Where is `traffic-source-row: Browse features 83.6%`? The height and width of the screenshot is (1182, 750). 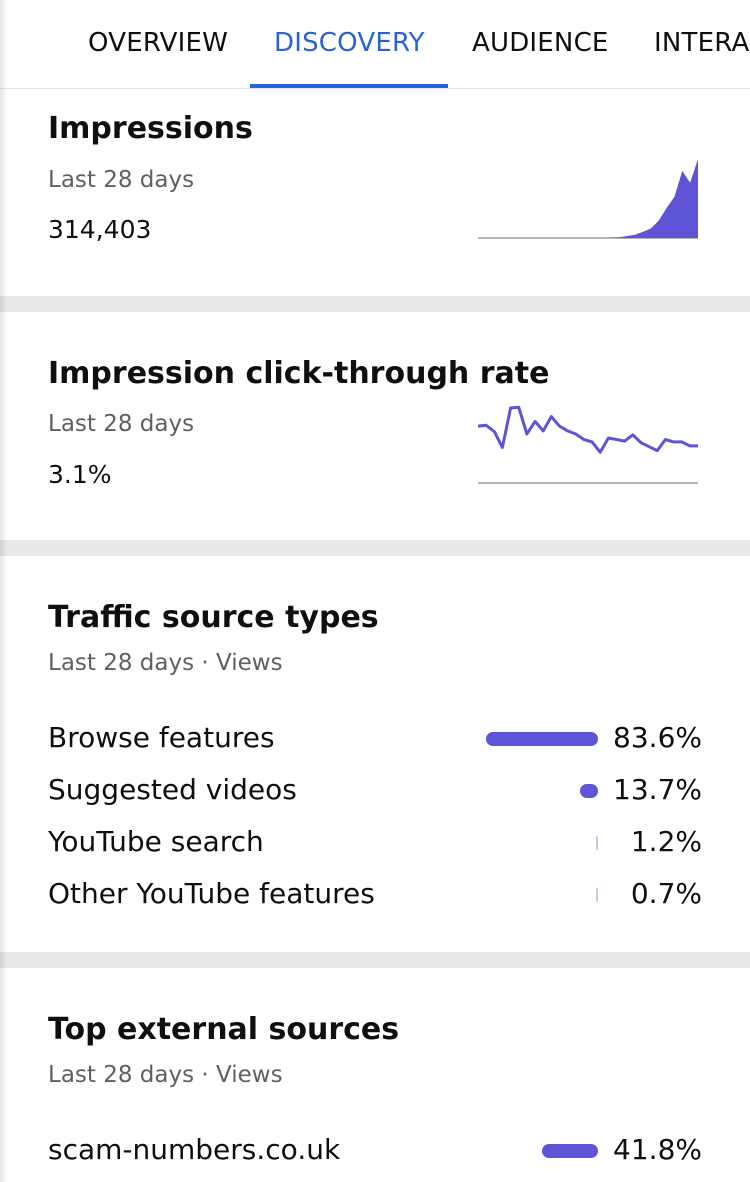 traffic-source-row: Browse features 83.6% is located at coordinates (375, 738).